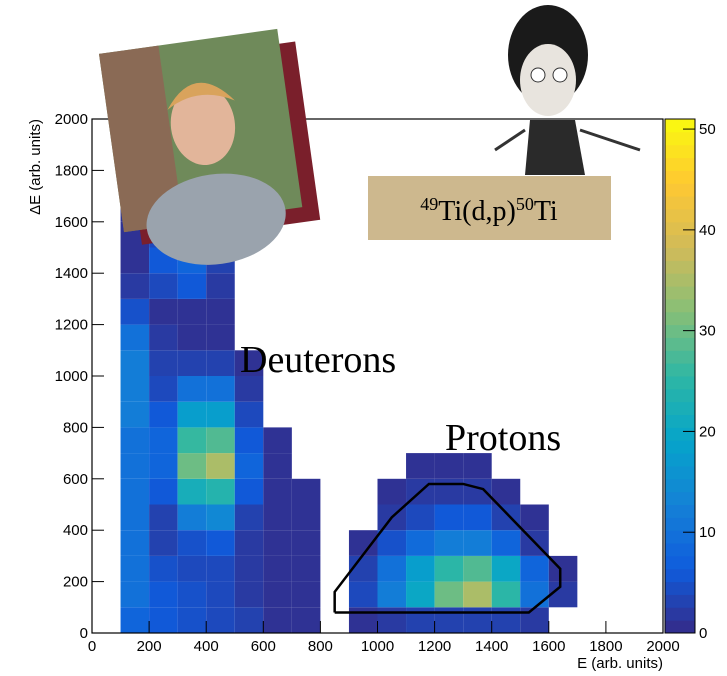 The width and height of the screenshot is (727, 676). What do you see at coordinates (447, 548) in the screenshot?
I see `cut-gate` at bounding box center [447, 548].